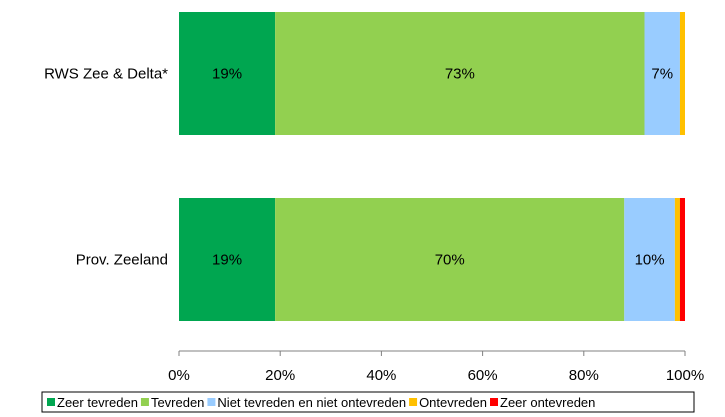  Describe the element at coordinates (97, 402) in the screenshot. I see `legend-label: Zeer tevreden` at that location.